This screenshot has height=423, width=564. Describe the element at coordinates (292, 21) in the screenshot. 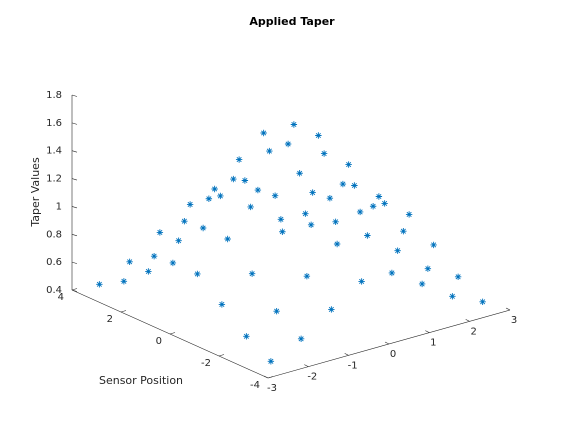

I see `chart-title: Applied Taper` at that location.